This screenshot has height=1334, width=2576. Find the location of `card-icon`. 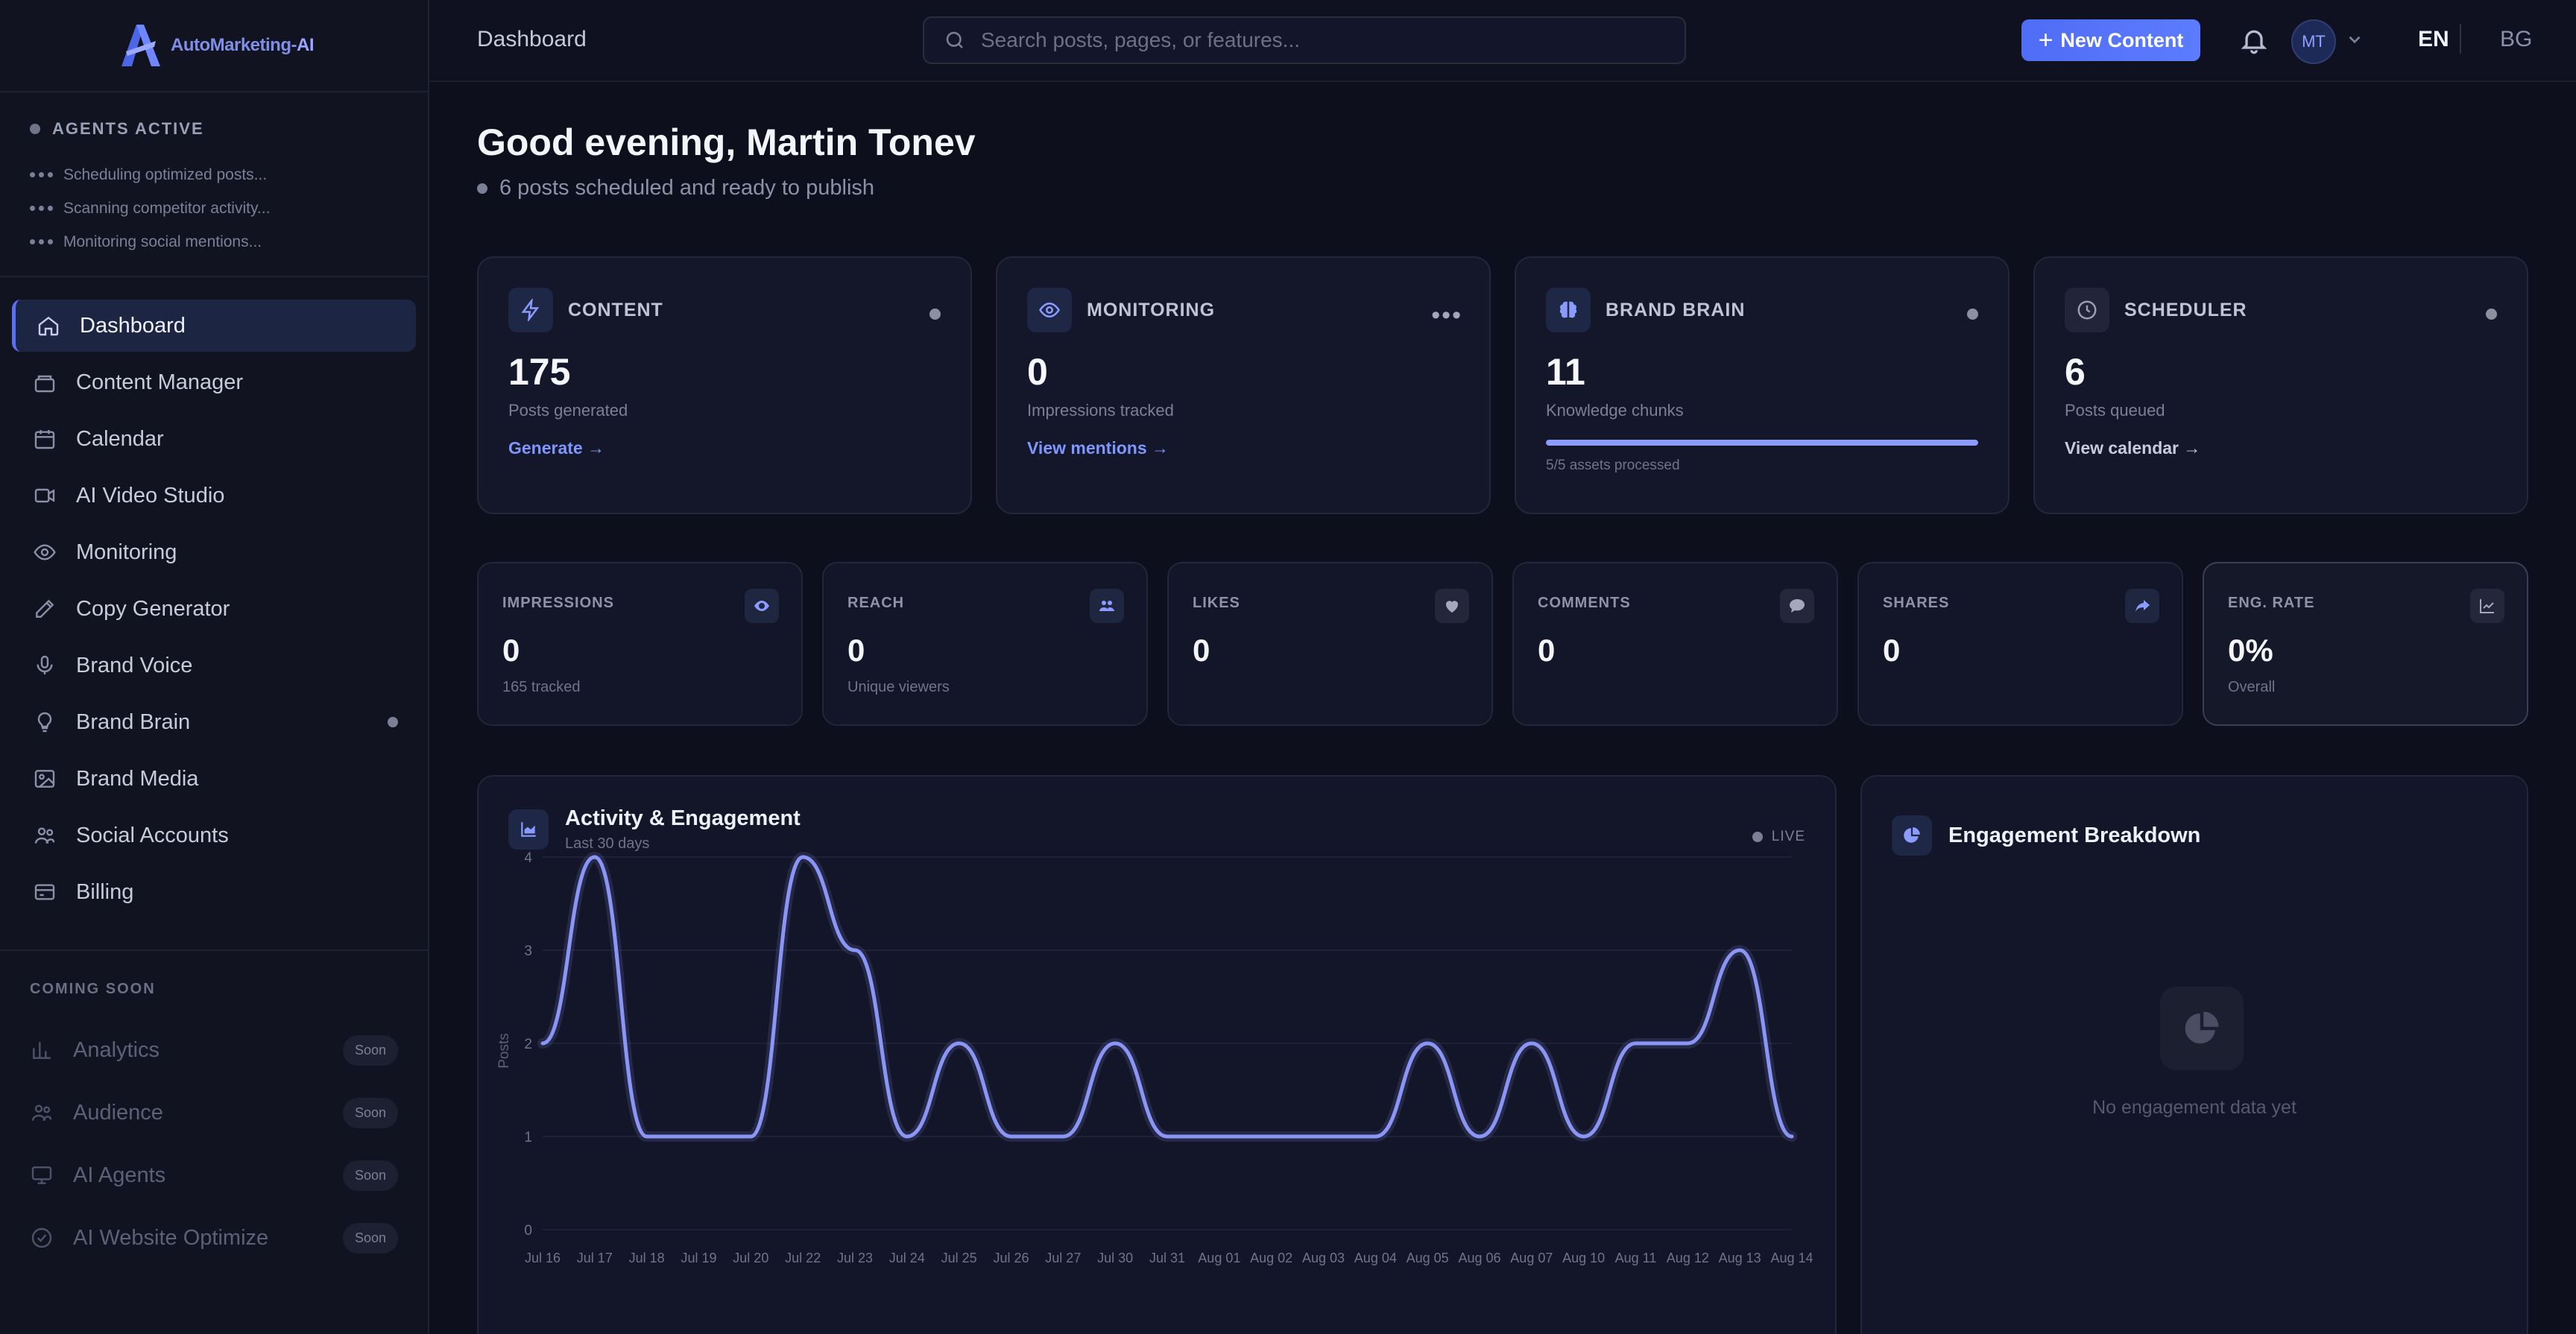

card-icon is located at coordinates (44, 892).